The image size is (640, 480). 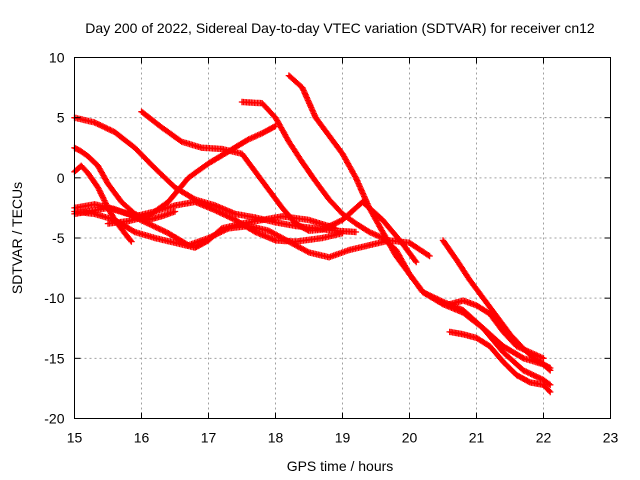 What do you see at coordinates (544, 438) in the screenshot?
I see `x-tick-label: 22` at bounding box center [544, 438].